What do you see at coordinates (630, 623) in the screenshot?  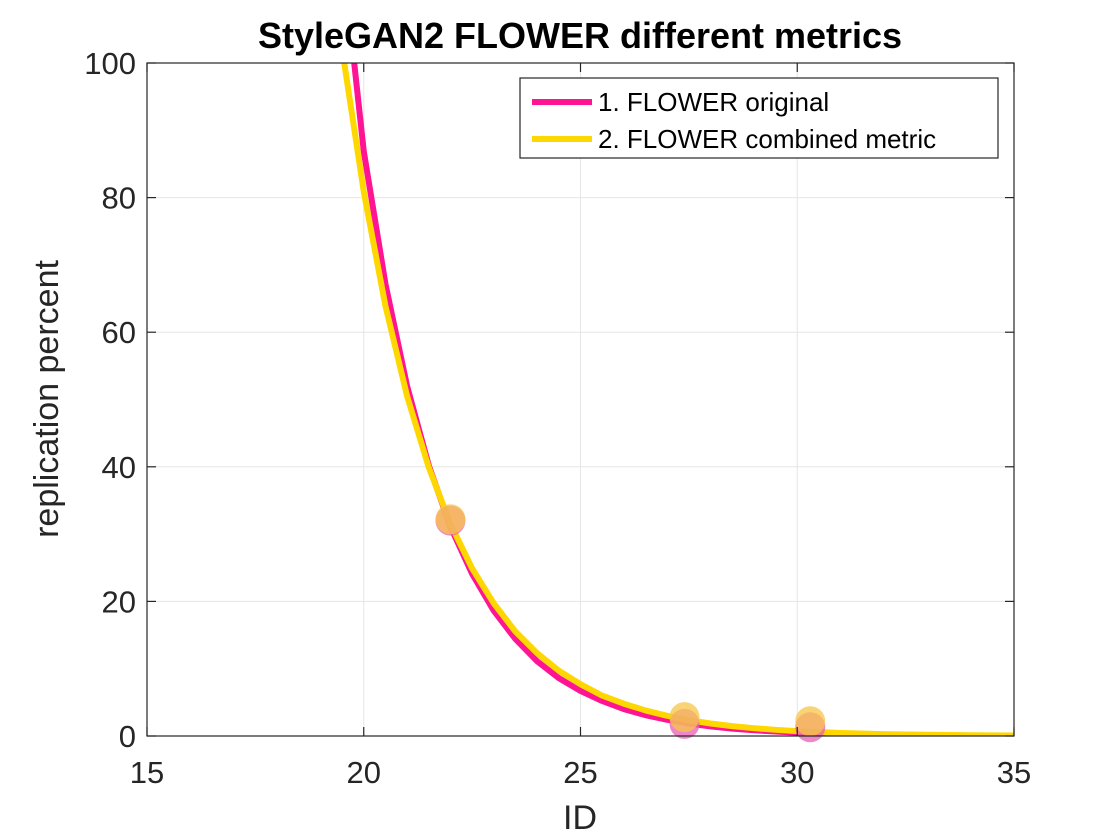 I see `data-markers` at bounding box center [630, 623].